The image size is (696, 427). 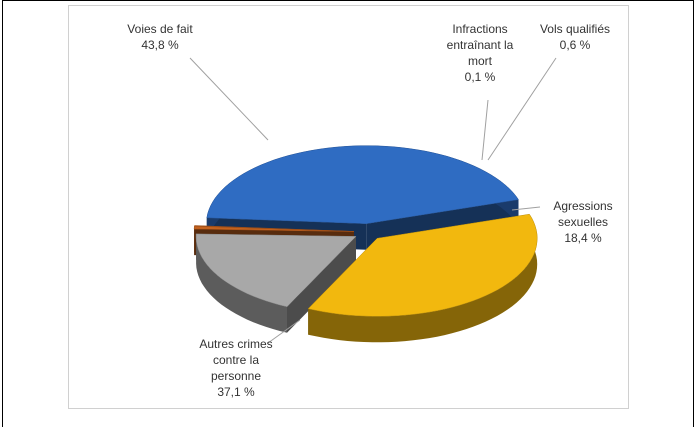 I want to click on slice-label: Vols qualifiés, so click(x=575, y=29).